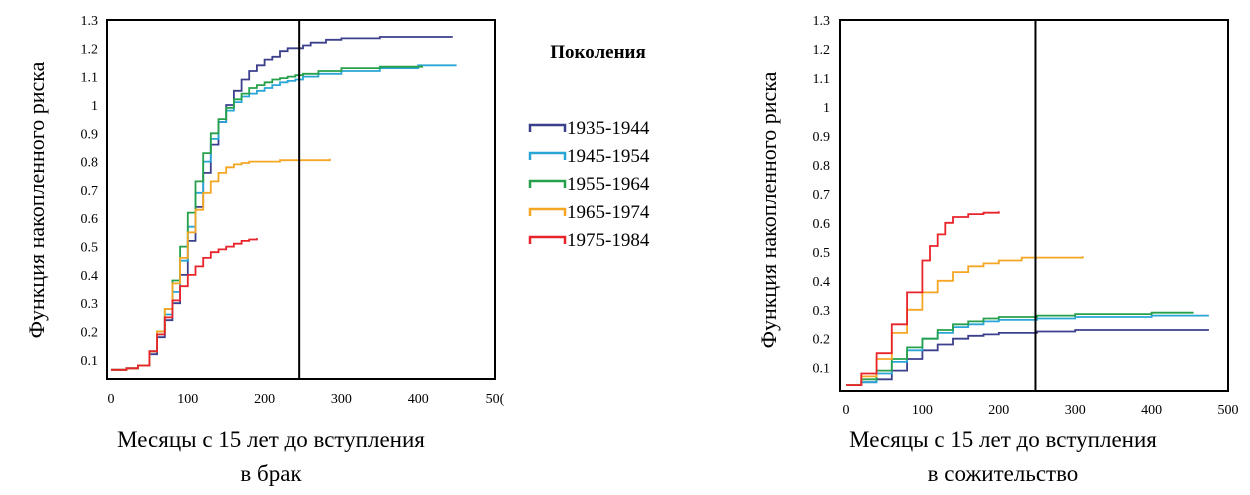 The width and height of the screenshot is (1250, 495). I want to click on x-axis-label-line2: в сожительство, so click(1003, 473).